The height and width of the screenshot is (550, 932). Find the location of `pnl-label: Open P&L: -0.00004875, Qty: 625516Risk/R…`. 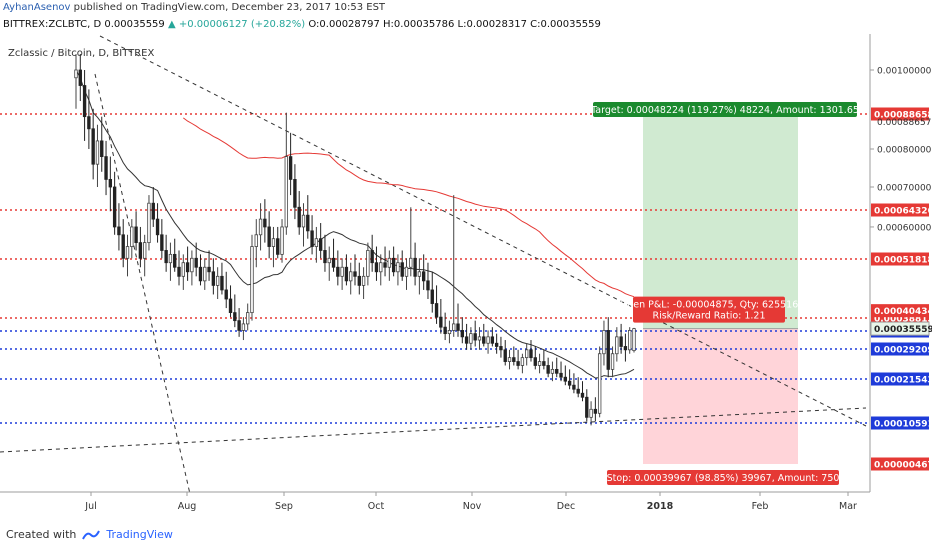

pnl-label: Open P&L: -0.00004875, Qty: 625516Risk/R… is located at coordinates (709, 309).